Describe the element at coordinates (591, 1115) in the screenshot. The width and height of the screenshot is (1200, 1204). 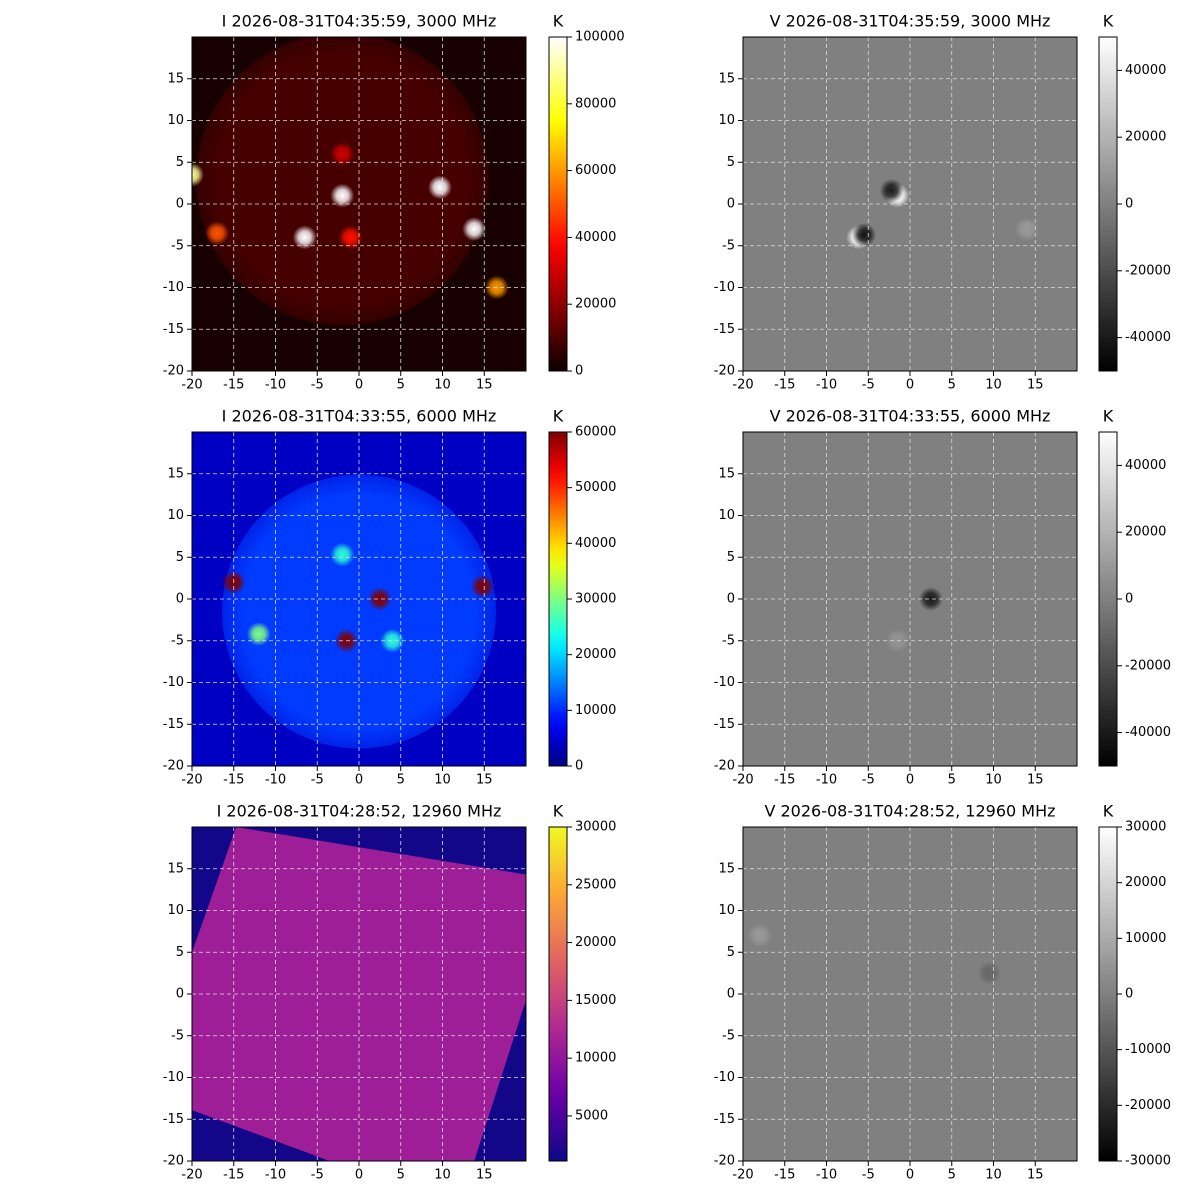
I see `colorbar-tick-label: 5000` at that location.